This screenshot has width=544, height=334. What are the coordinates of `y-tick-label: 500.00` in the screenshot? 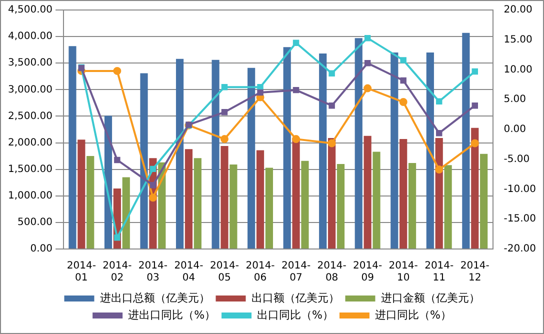 It's located at (35, 222).